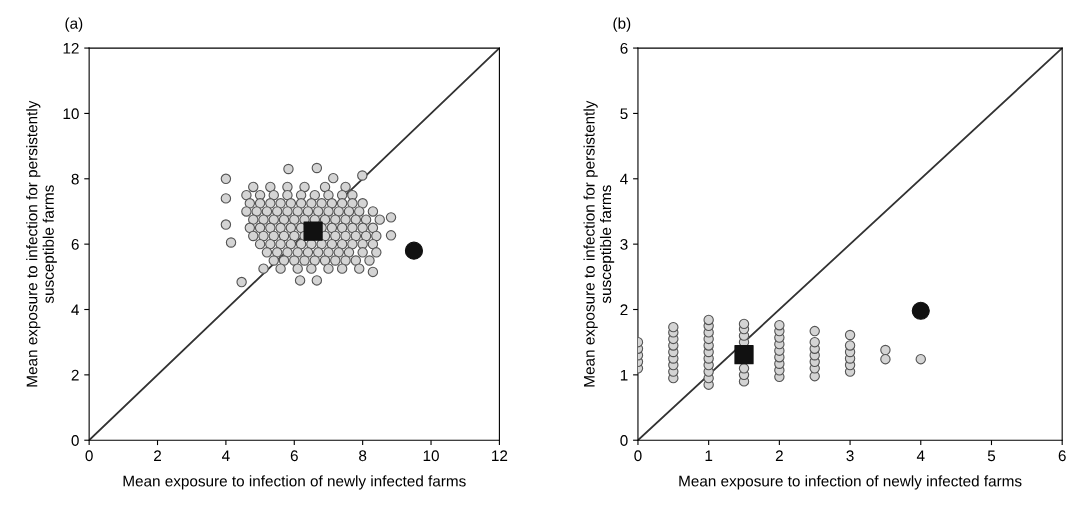 The height and width of the screenshot is (506, 1074). What do you see at coordinates (71, 48) in the screenshot?
I see `y-tick-label: 12` at bounding box center [71, 48].